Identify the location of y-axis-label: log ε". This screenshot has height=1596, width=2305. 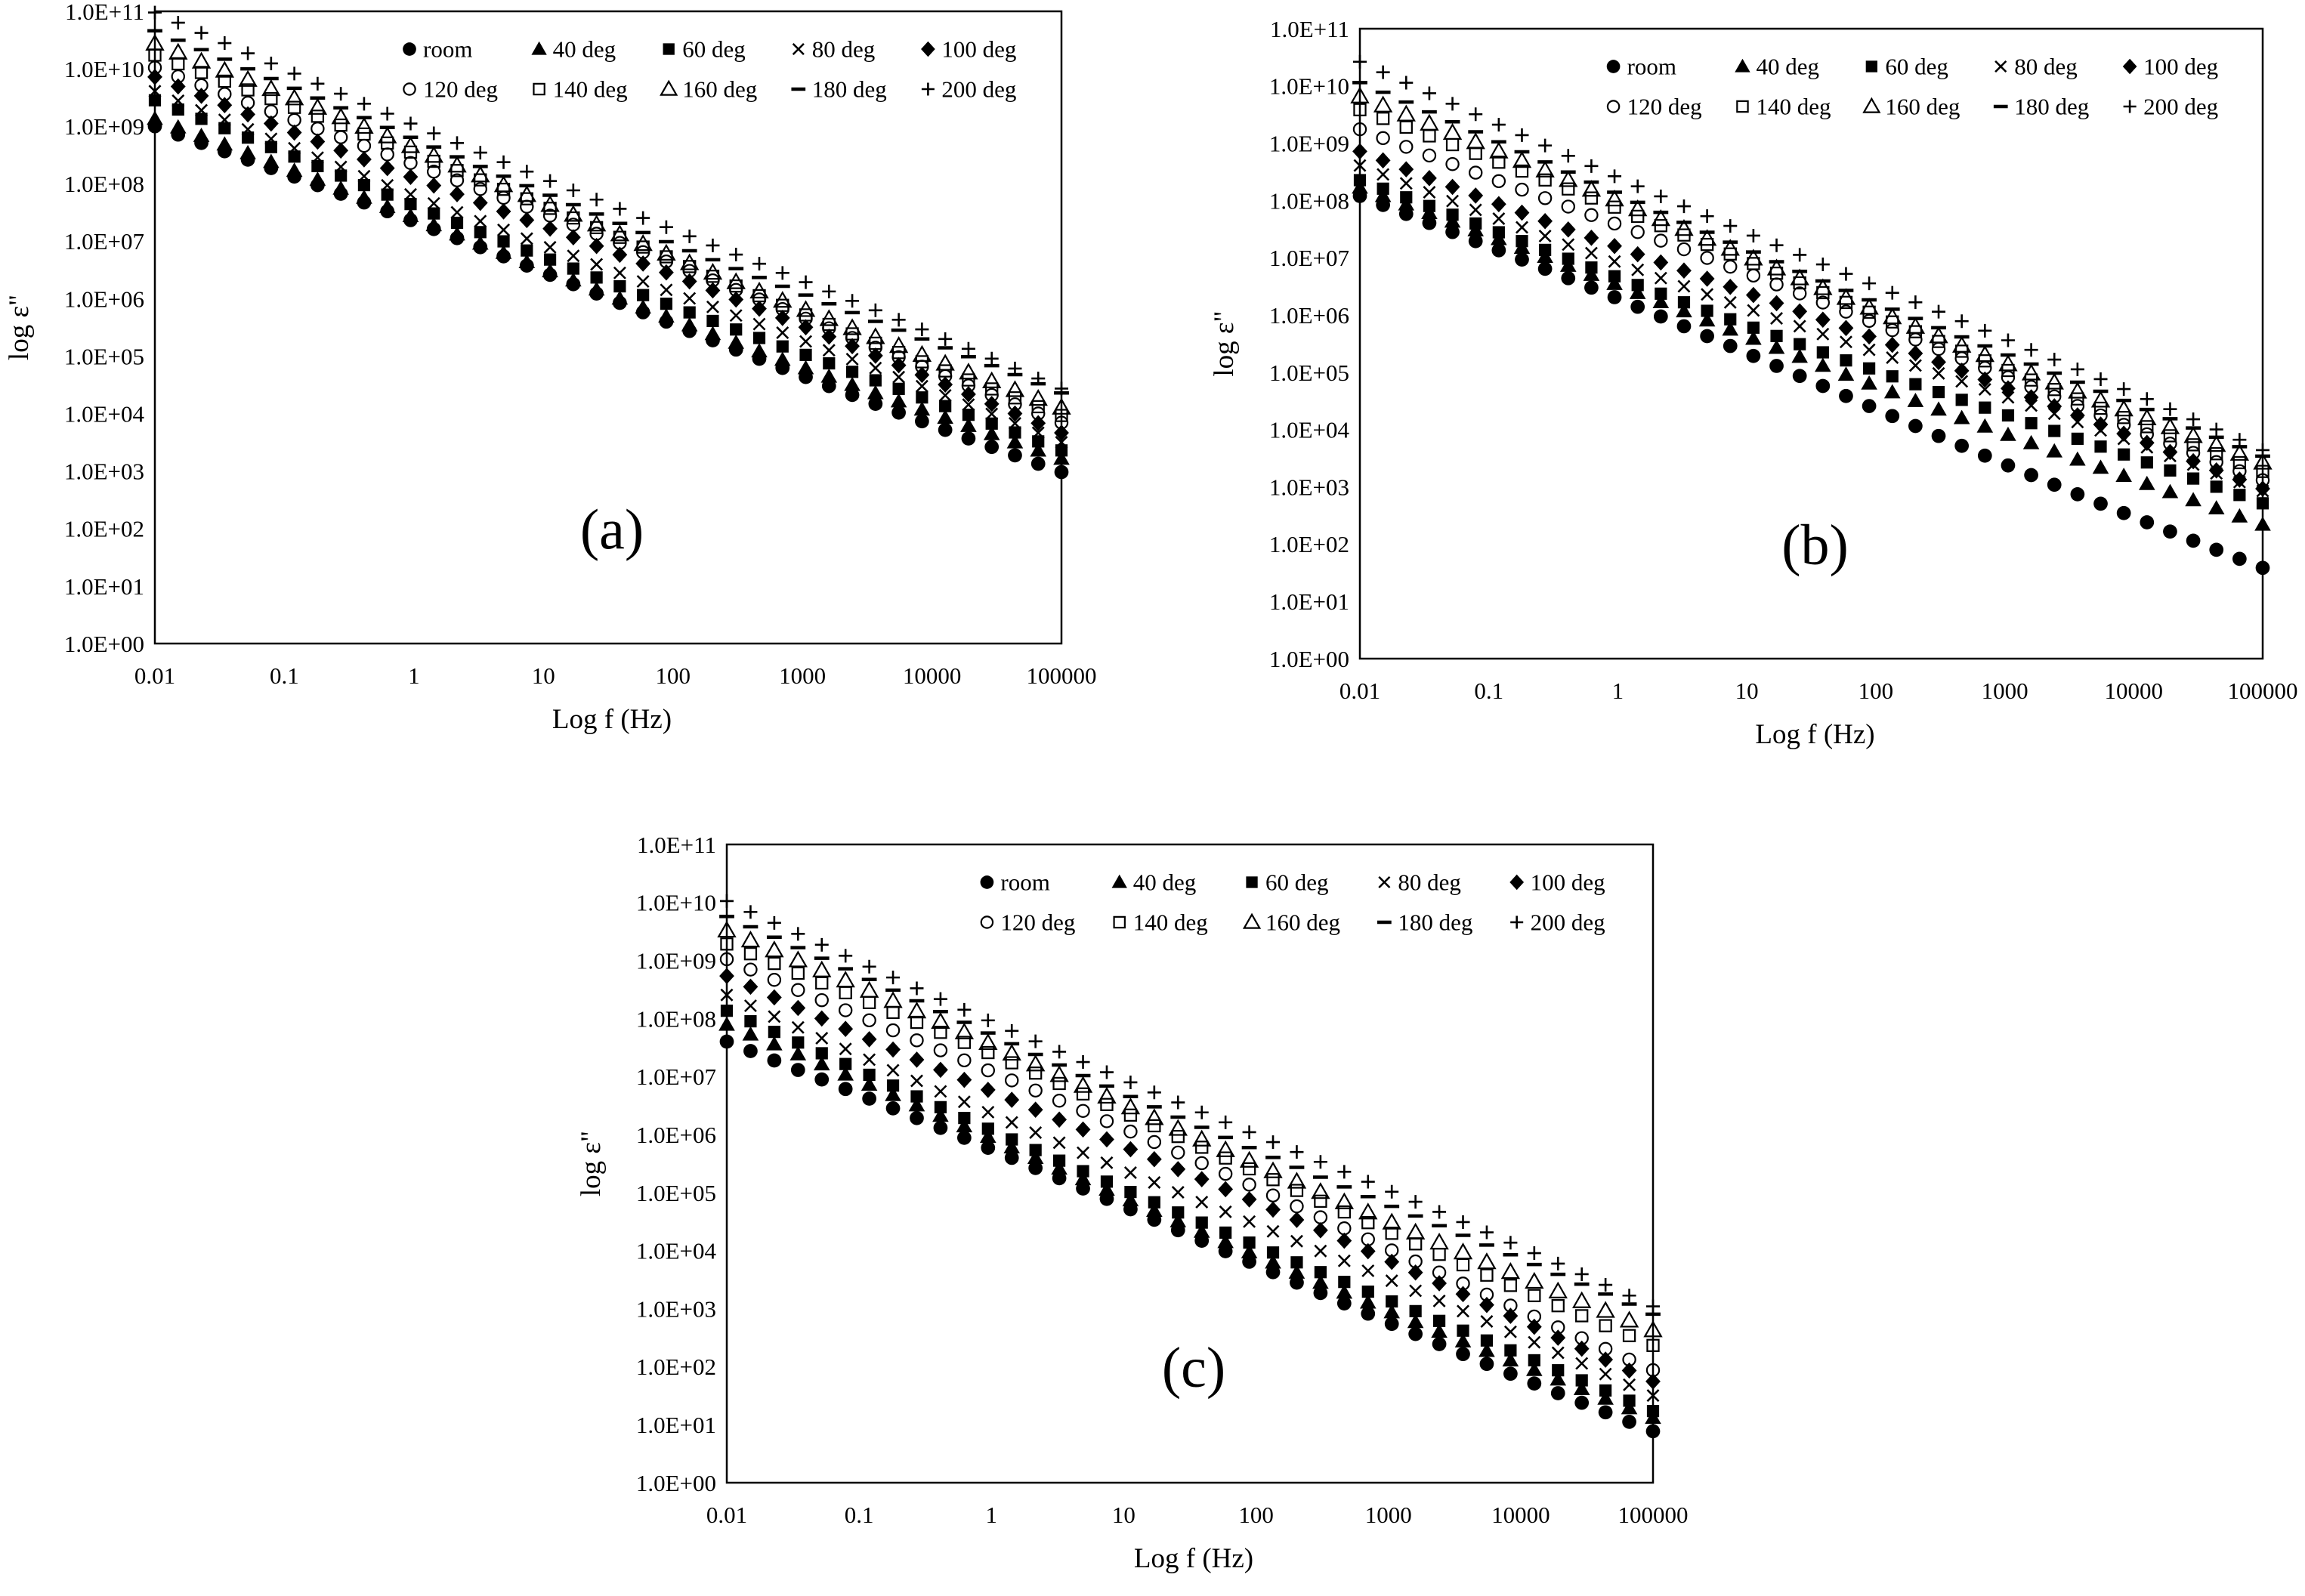
(591, 1163).